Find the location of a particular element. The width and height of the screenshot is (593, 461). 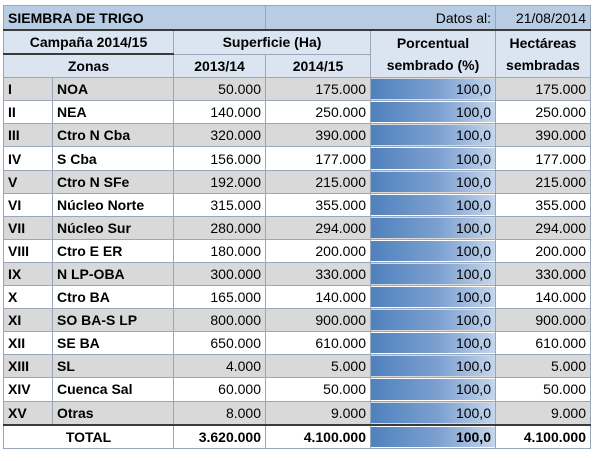

surface-2014-15: 900.000 is located at coordinates (318, 320).